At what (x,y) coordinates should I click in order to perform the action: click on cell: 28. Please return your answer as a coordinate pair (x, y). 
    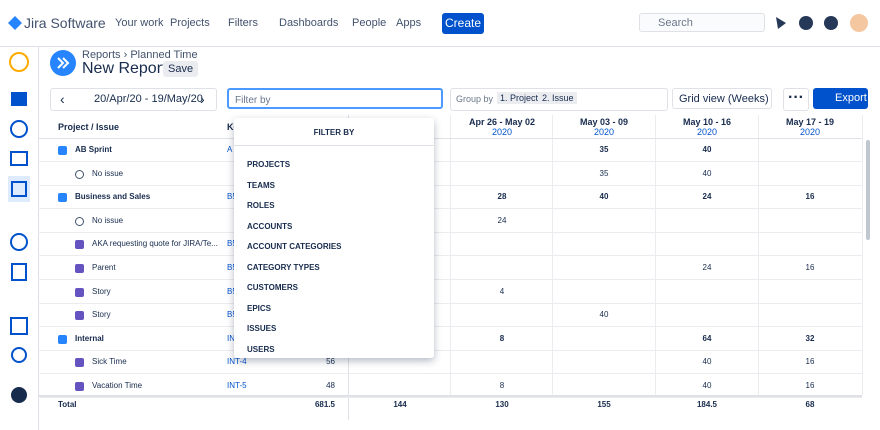
    Looking at the image, I should click on (502, 197).